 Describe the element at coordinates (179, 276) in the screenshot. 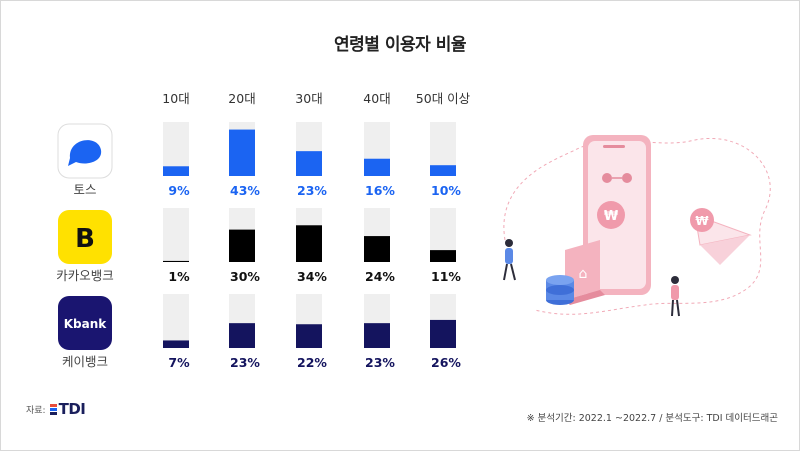

I see `data-label: 1%` at that location.